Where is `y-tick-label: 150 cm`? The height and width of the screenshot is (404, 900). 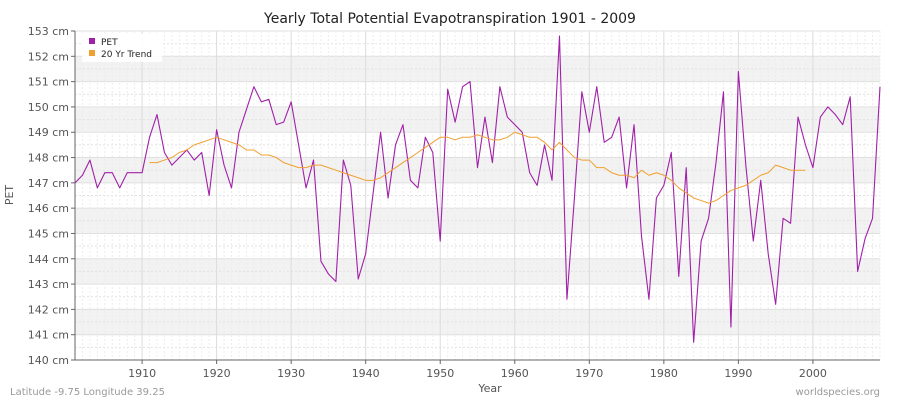 y-tick-label: 150 cm is located at coordinates (48, 107).